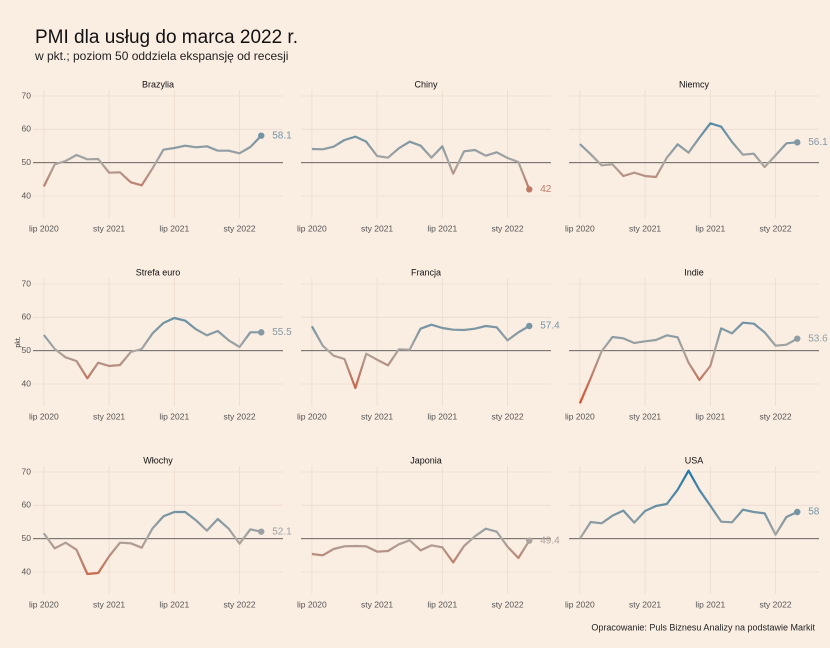  What do you see at coordinates (166, 37) in the screenshot?
I see `chart-title: PMI dla usług do marca 2022 r.` at bounding box center [166, 37].